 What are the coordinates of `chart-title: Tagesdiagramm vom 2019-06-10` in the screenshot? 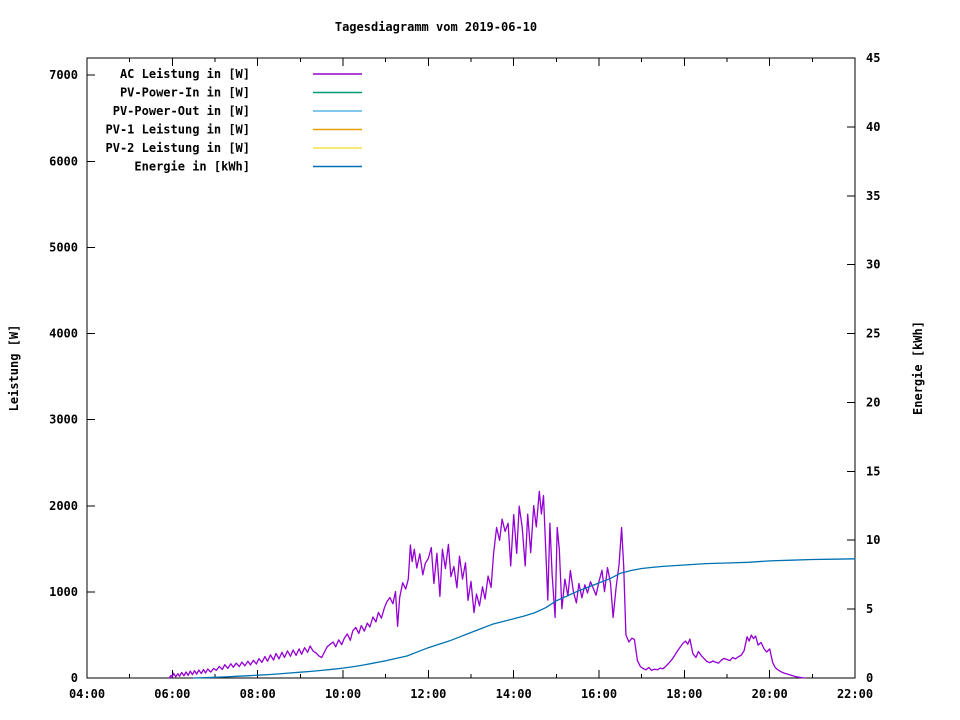 It's located at (436, 27).